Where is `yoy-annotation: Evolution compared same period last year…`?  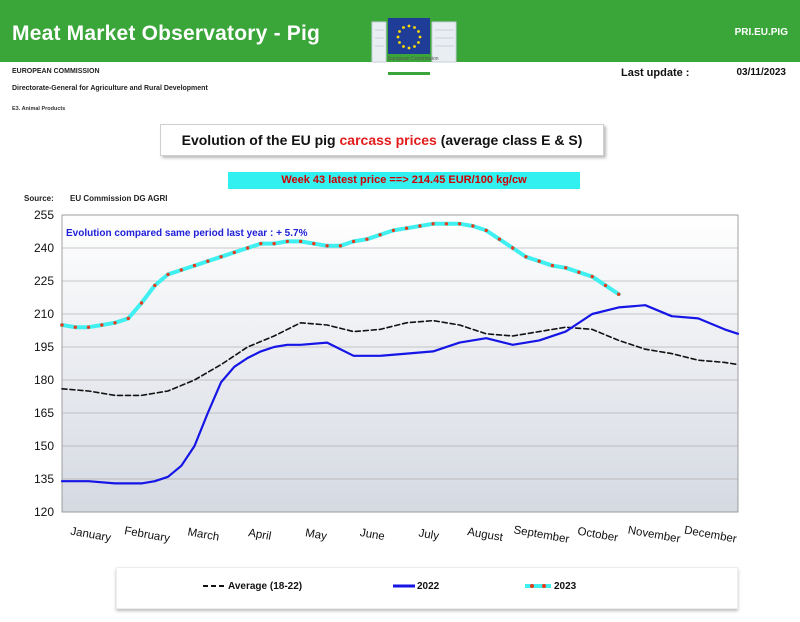
yoy-annotation: Evolution compared same period last year… is located at coordinates (187, 233).